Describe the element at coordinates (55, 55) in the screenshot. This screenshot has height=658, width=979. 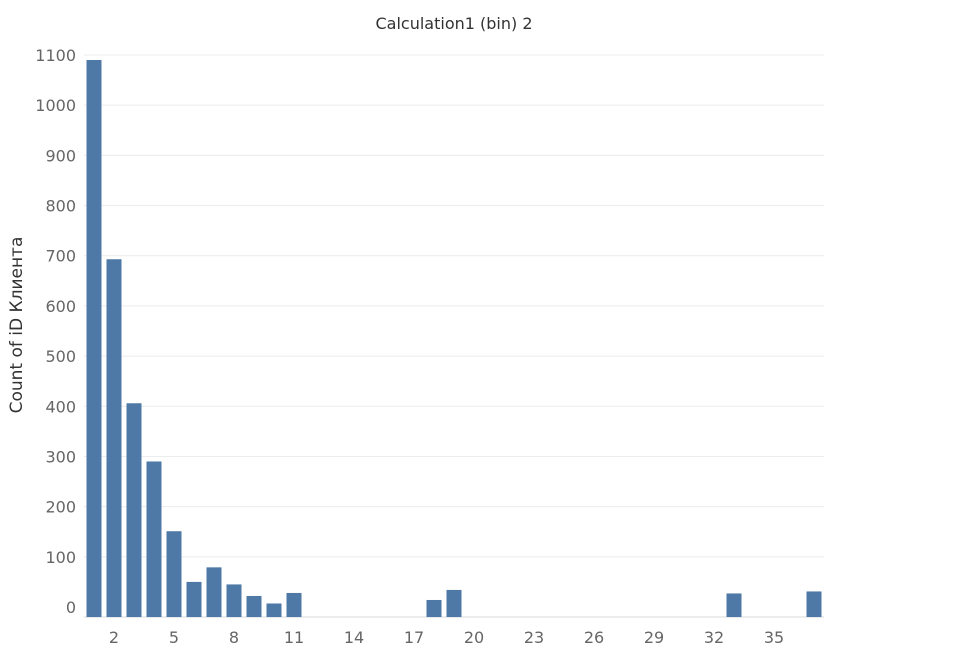
I see `y-tick-label-1100: 1100` at that location.